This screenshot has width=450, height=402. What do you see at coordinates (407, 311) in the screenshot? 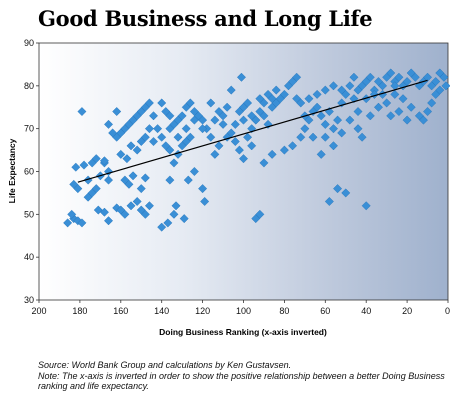
I see `x-tick-label: 20` at bounding box center [407, 311].